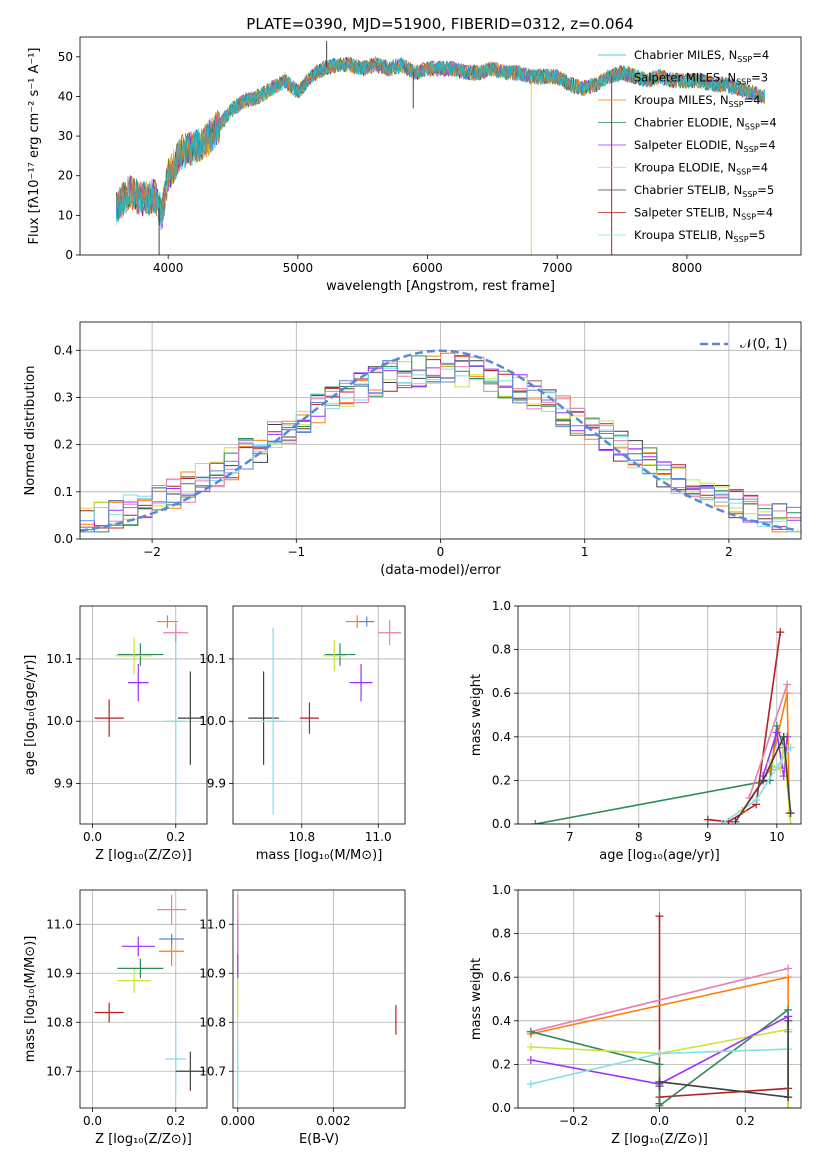 The image size is (819, 1170). I want to click on x-tick-label: 5000, so click(298, 268).